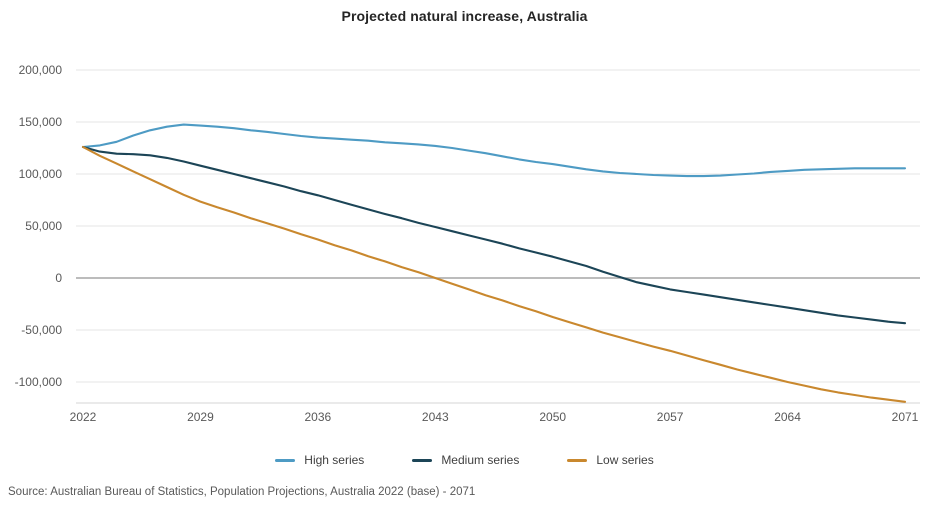  Describe the element at coordinates (43, 225) in the screenshot. I see `y-tick-label: 50,000` at that location.